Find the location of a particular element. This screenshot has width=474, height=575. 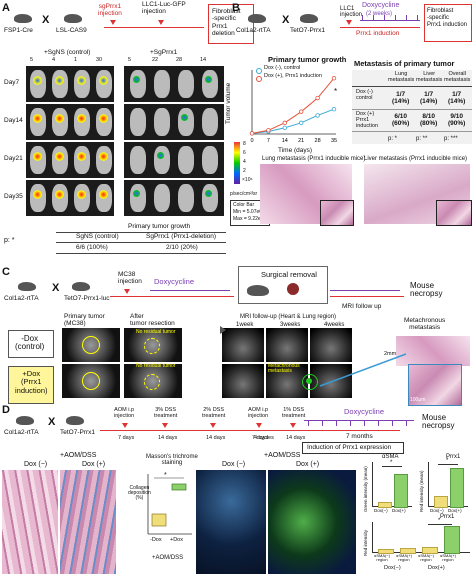

day-label: Day21 is located at coordinates (13, 158).